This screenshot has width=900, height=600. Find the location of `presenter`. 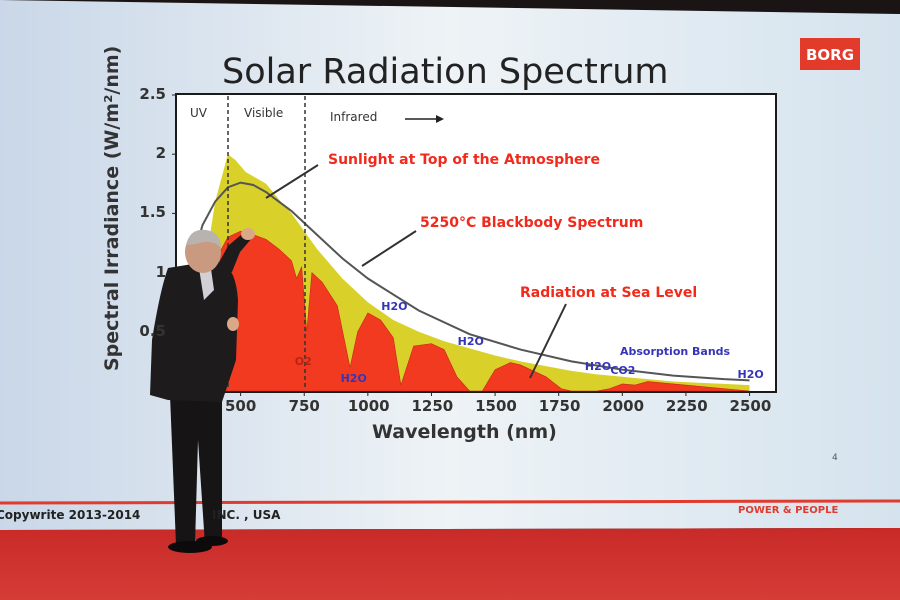

presenter is located at coordinates (202, 390).